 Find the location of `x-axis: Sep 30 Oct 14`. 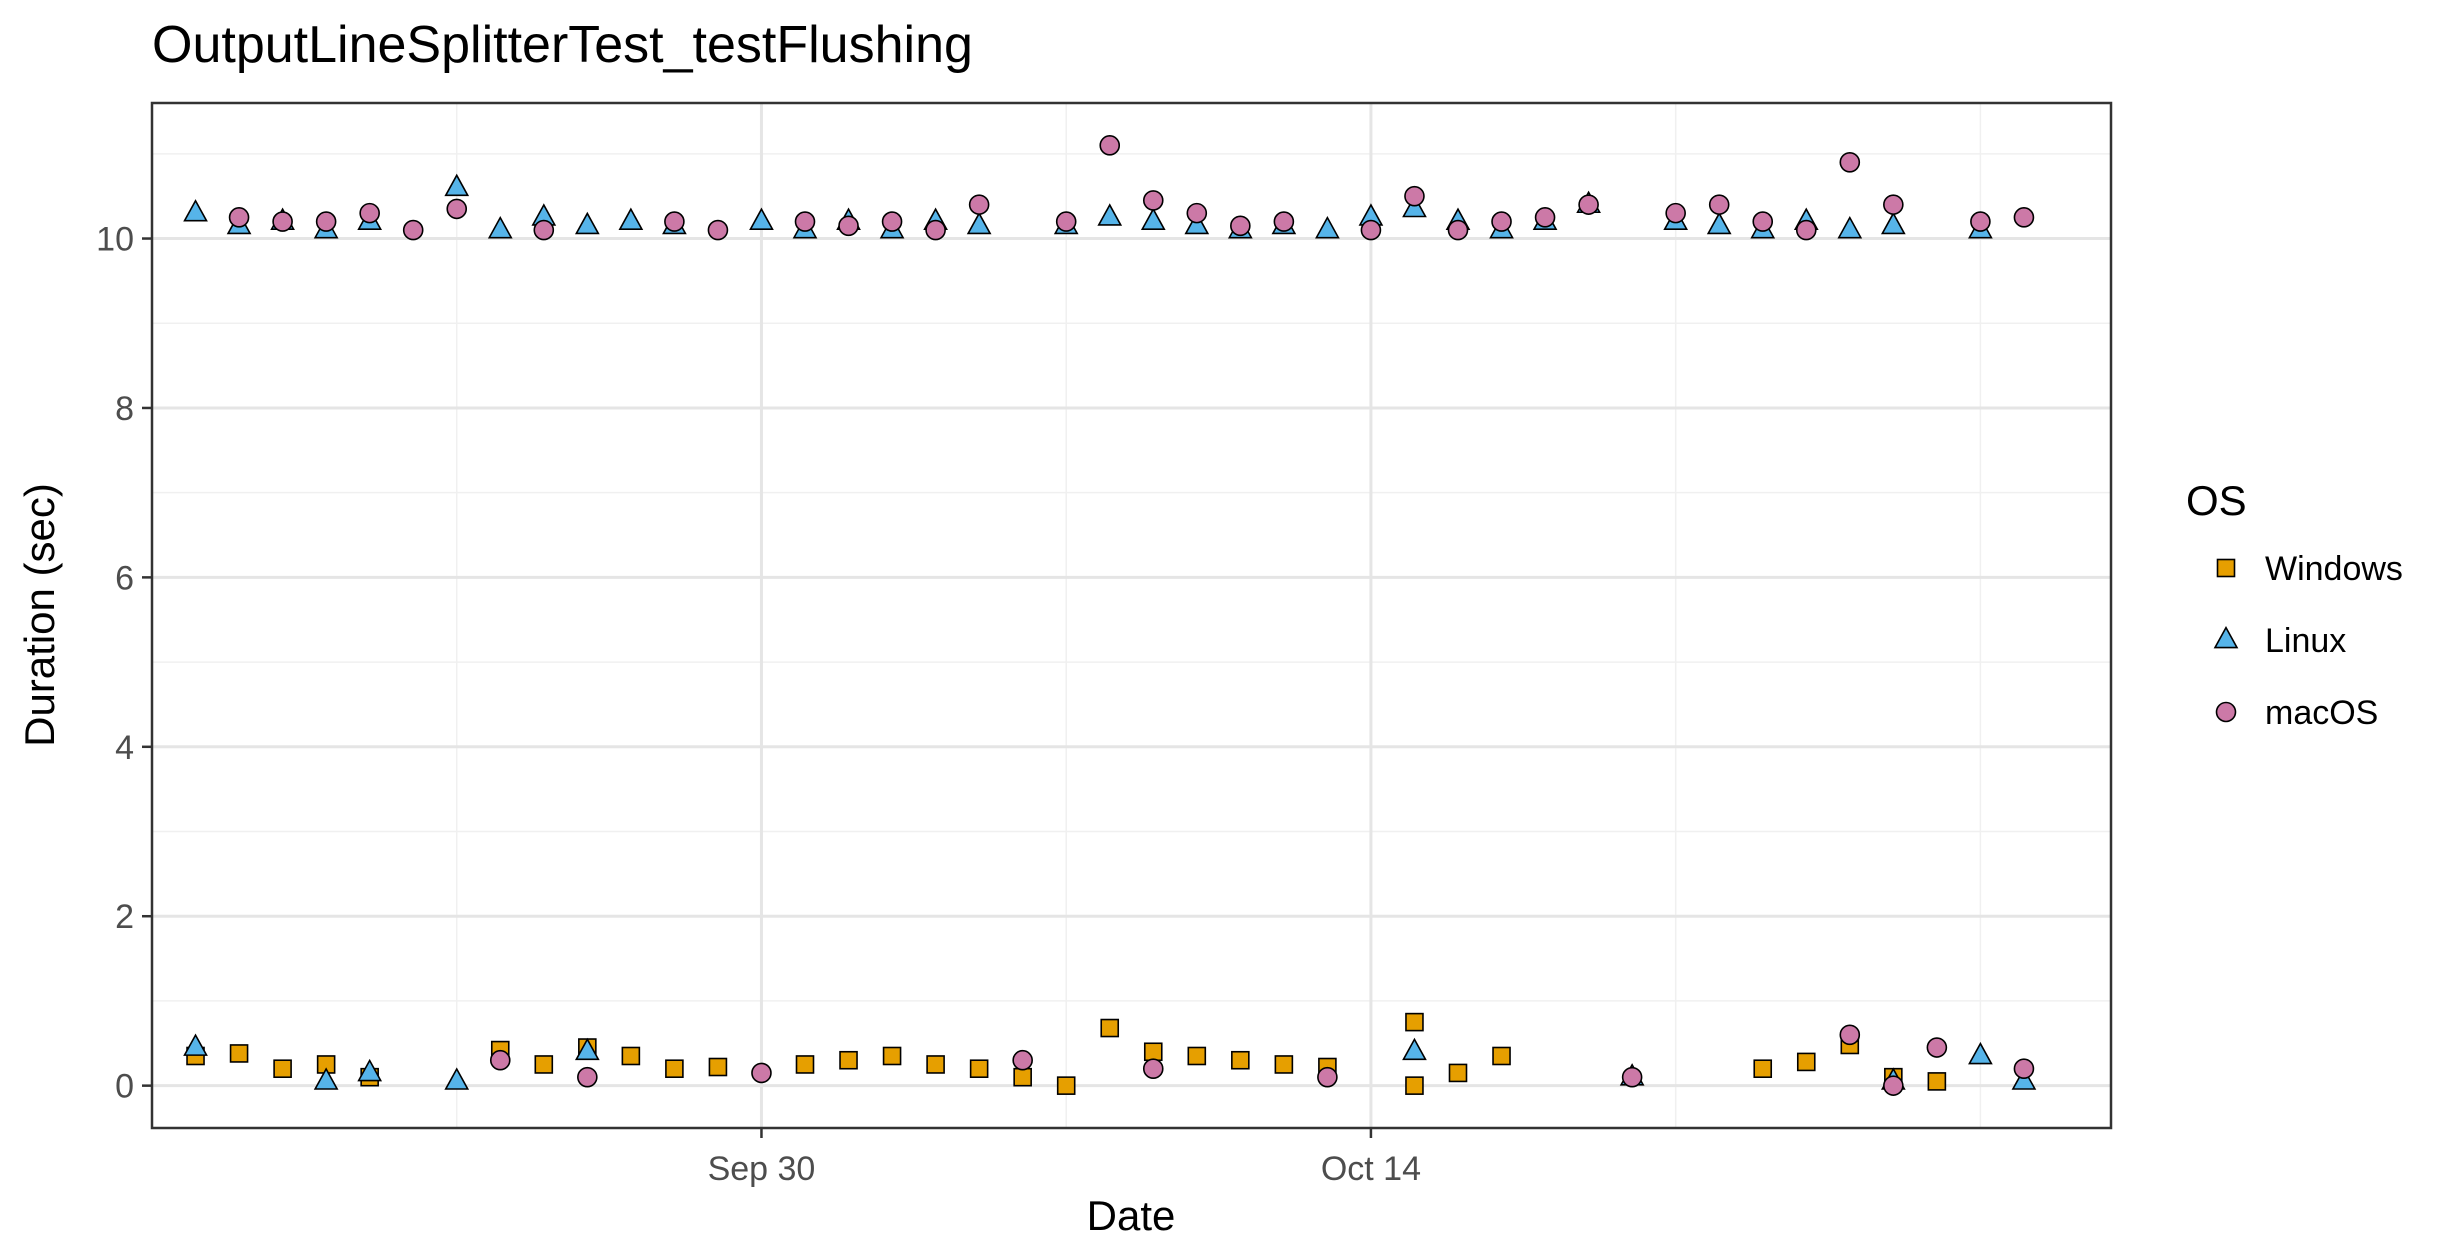

x-axis: Sep 30 Oct 14 is located at coordinates (1064, 1158).